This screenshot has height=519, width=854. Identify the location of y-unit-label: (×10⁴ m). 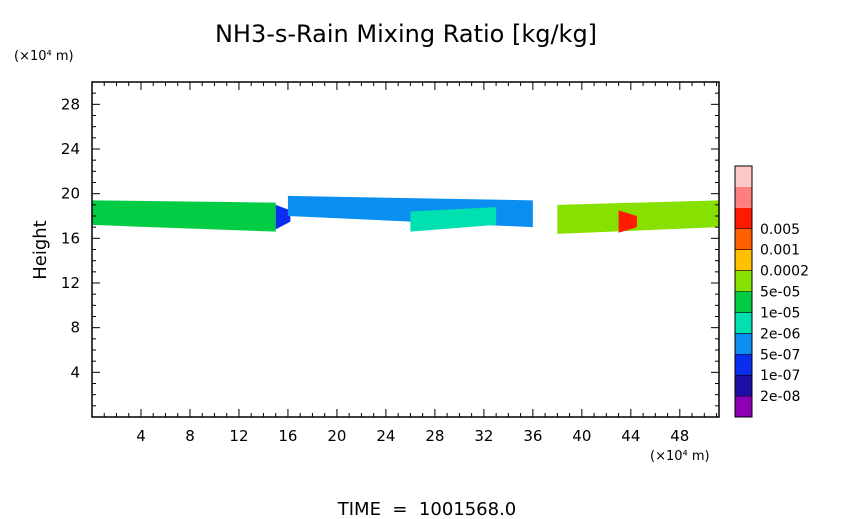
(44, 56).